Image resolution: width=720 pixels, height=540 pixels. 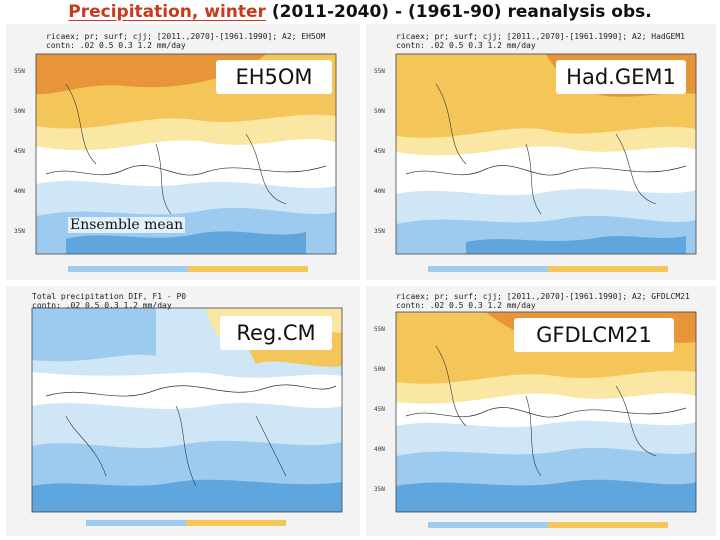 I want to click on title-rest: (2011-2040) - (1961-90) reanalysis obs., so click(x=458, y=12).